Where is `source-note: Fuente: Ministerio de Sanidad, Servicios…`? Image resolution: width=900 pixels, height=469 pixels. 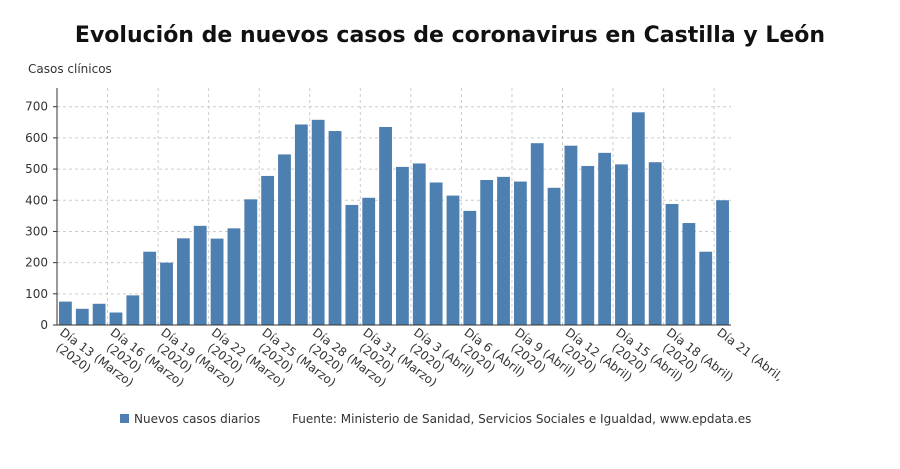 source-note: Fuente: Ministerio de Sanidad, Servicios… is located at coordinates (521, 419).